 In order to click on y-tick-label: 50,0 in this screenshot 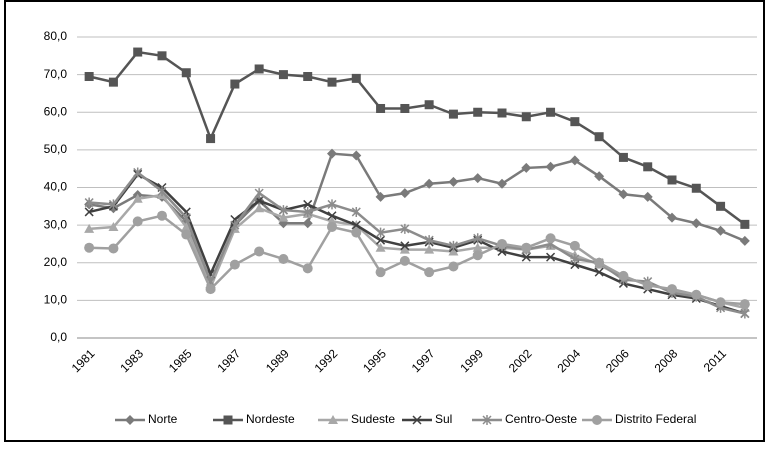, I will do `click(56, 149)`.